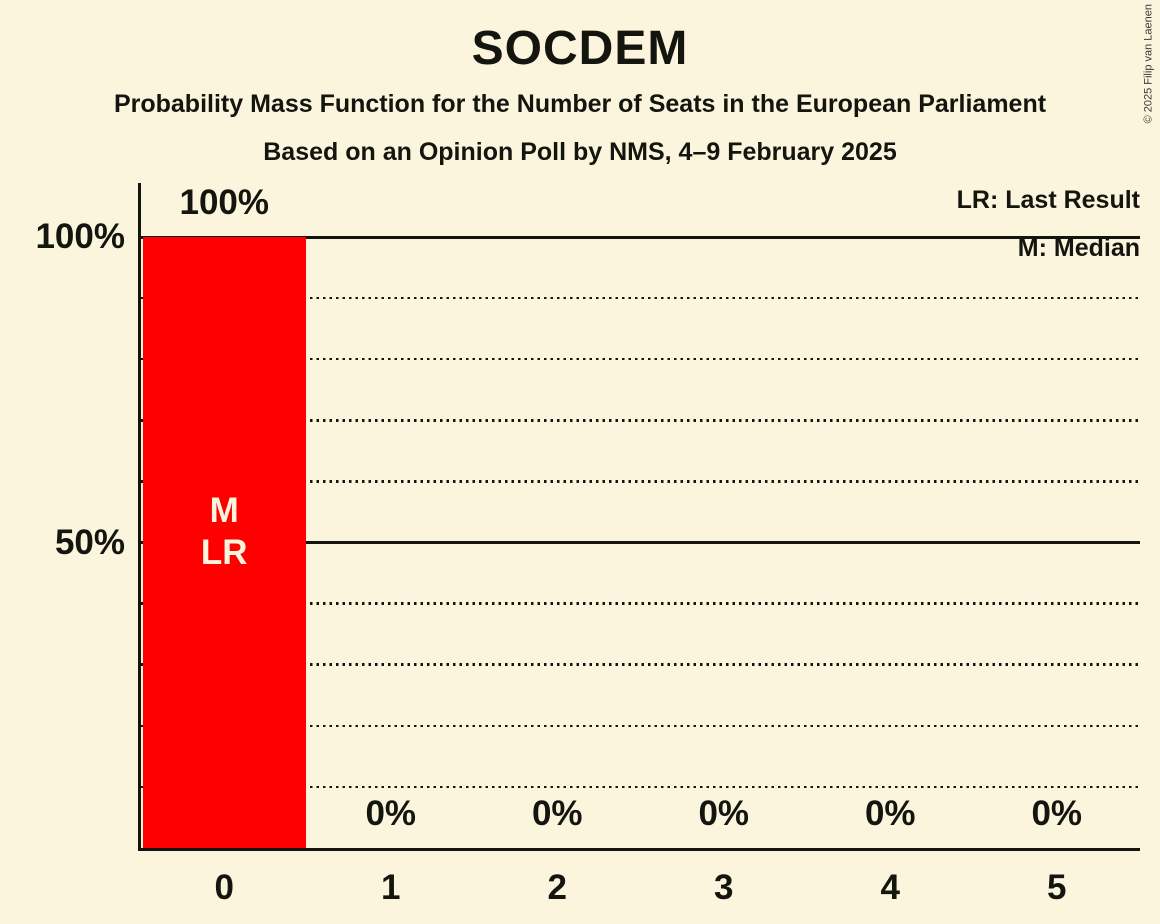 The width and height of the screenshot is (1160, 924). Describe the element at coordinates (1057, 887) in the screenshot. I see `x-axis-label-5: 5` at that location.